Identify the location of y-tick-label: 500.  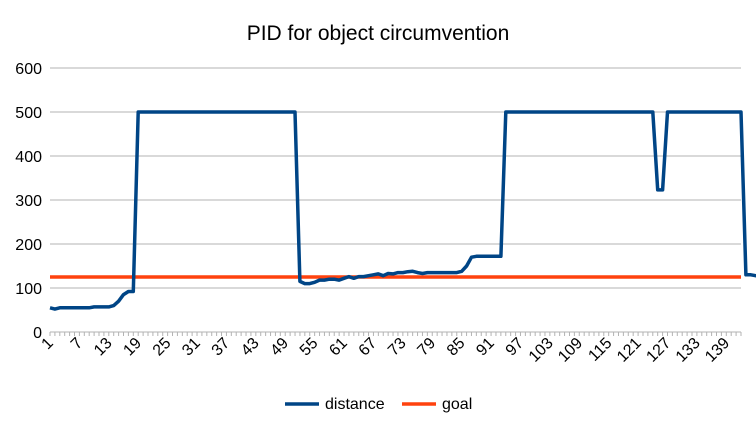
(28, 113).